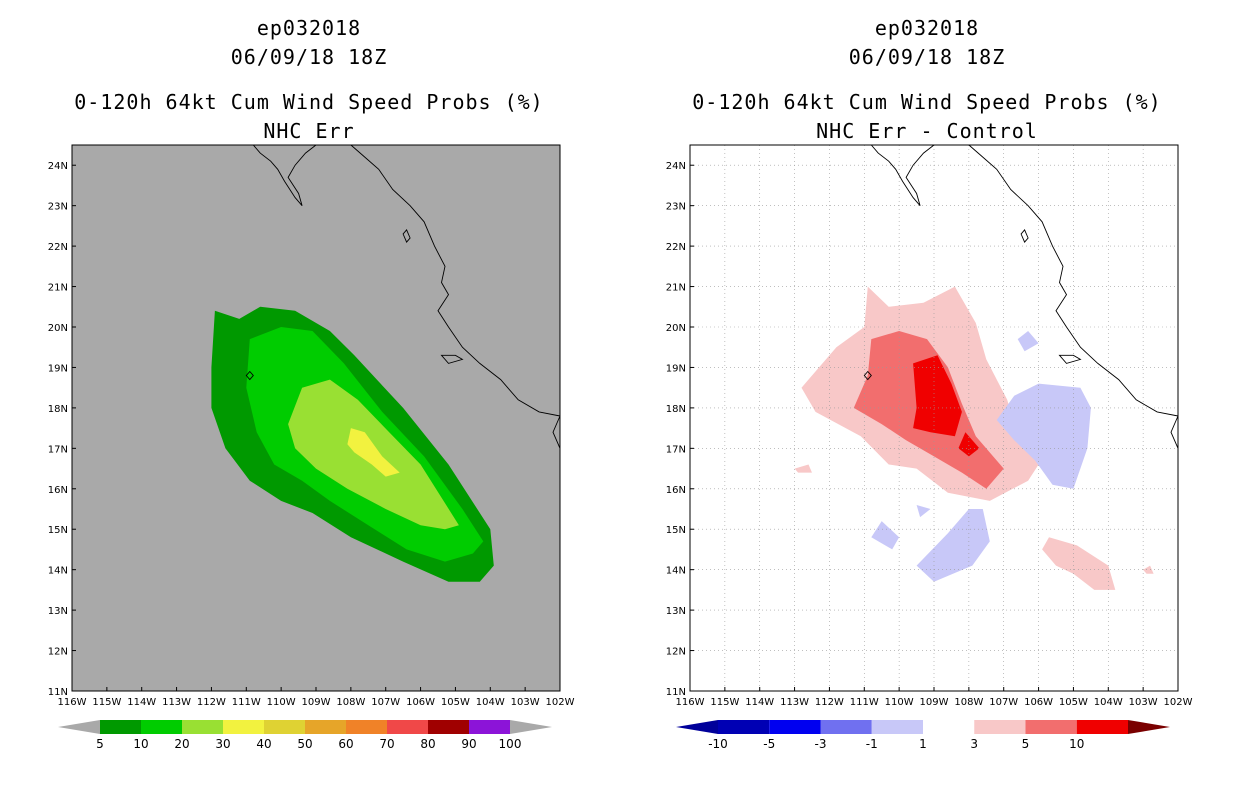 This screenshot has height=800, width=1236. What do you see at coordinates (281, 702) in the screenshot?
I see `x-tick-label: 110W` at bounding box center [281, 702].